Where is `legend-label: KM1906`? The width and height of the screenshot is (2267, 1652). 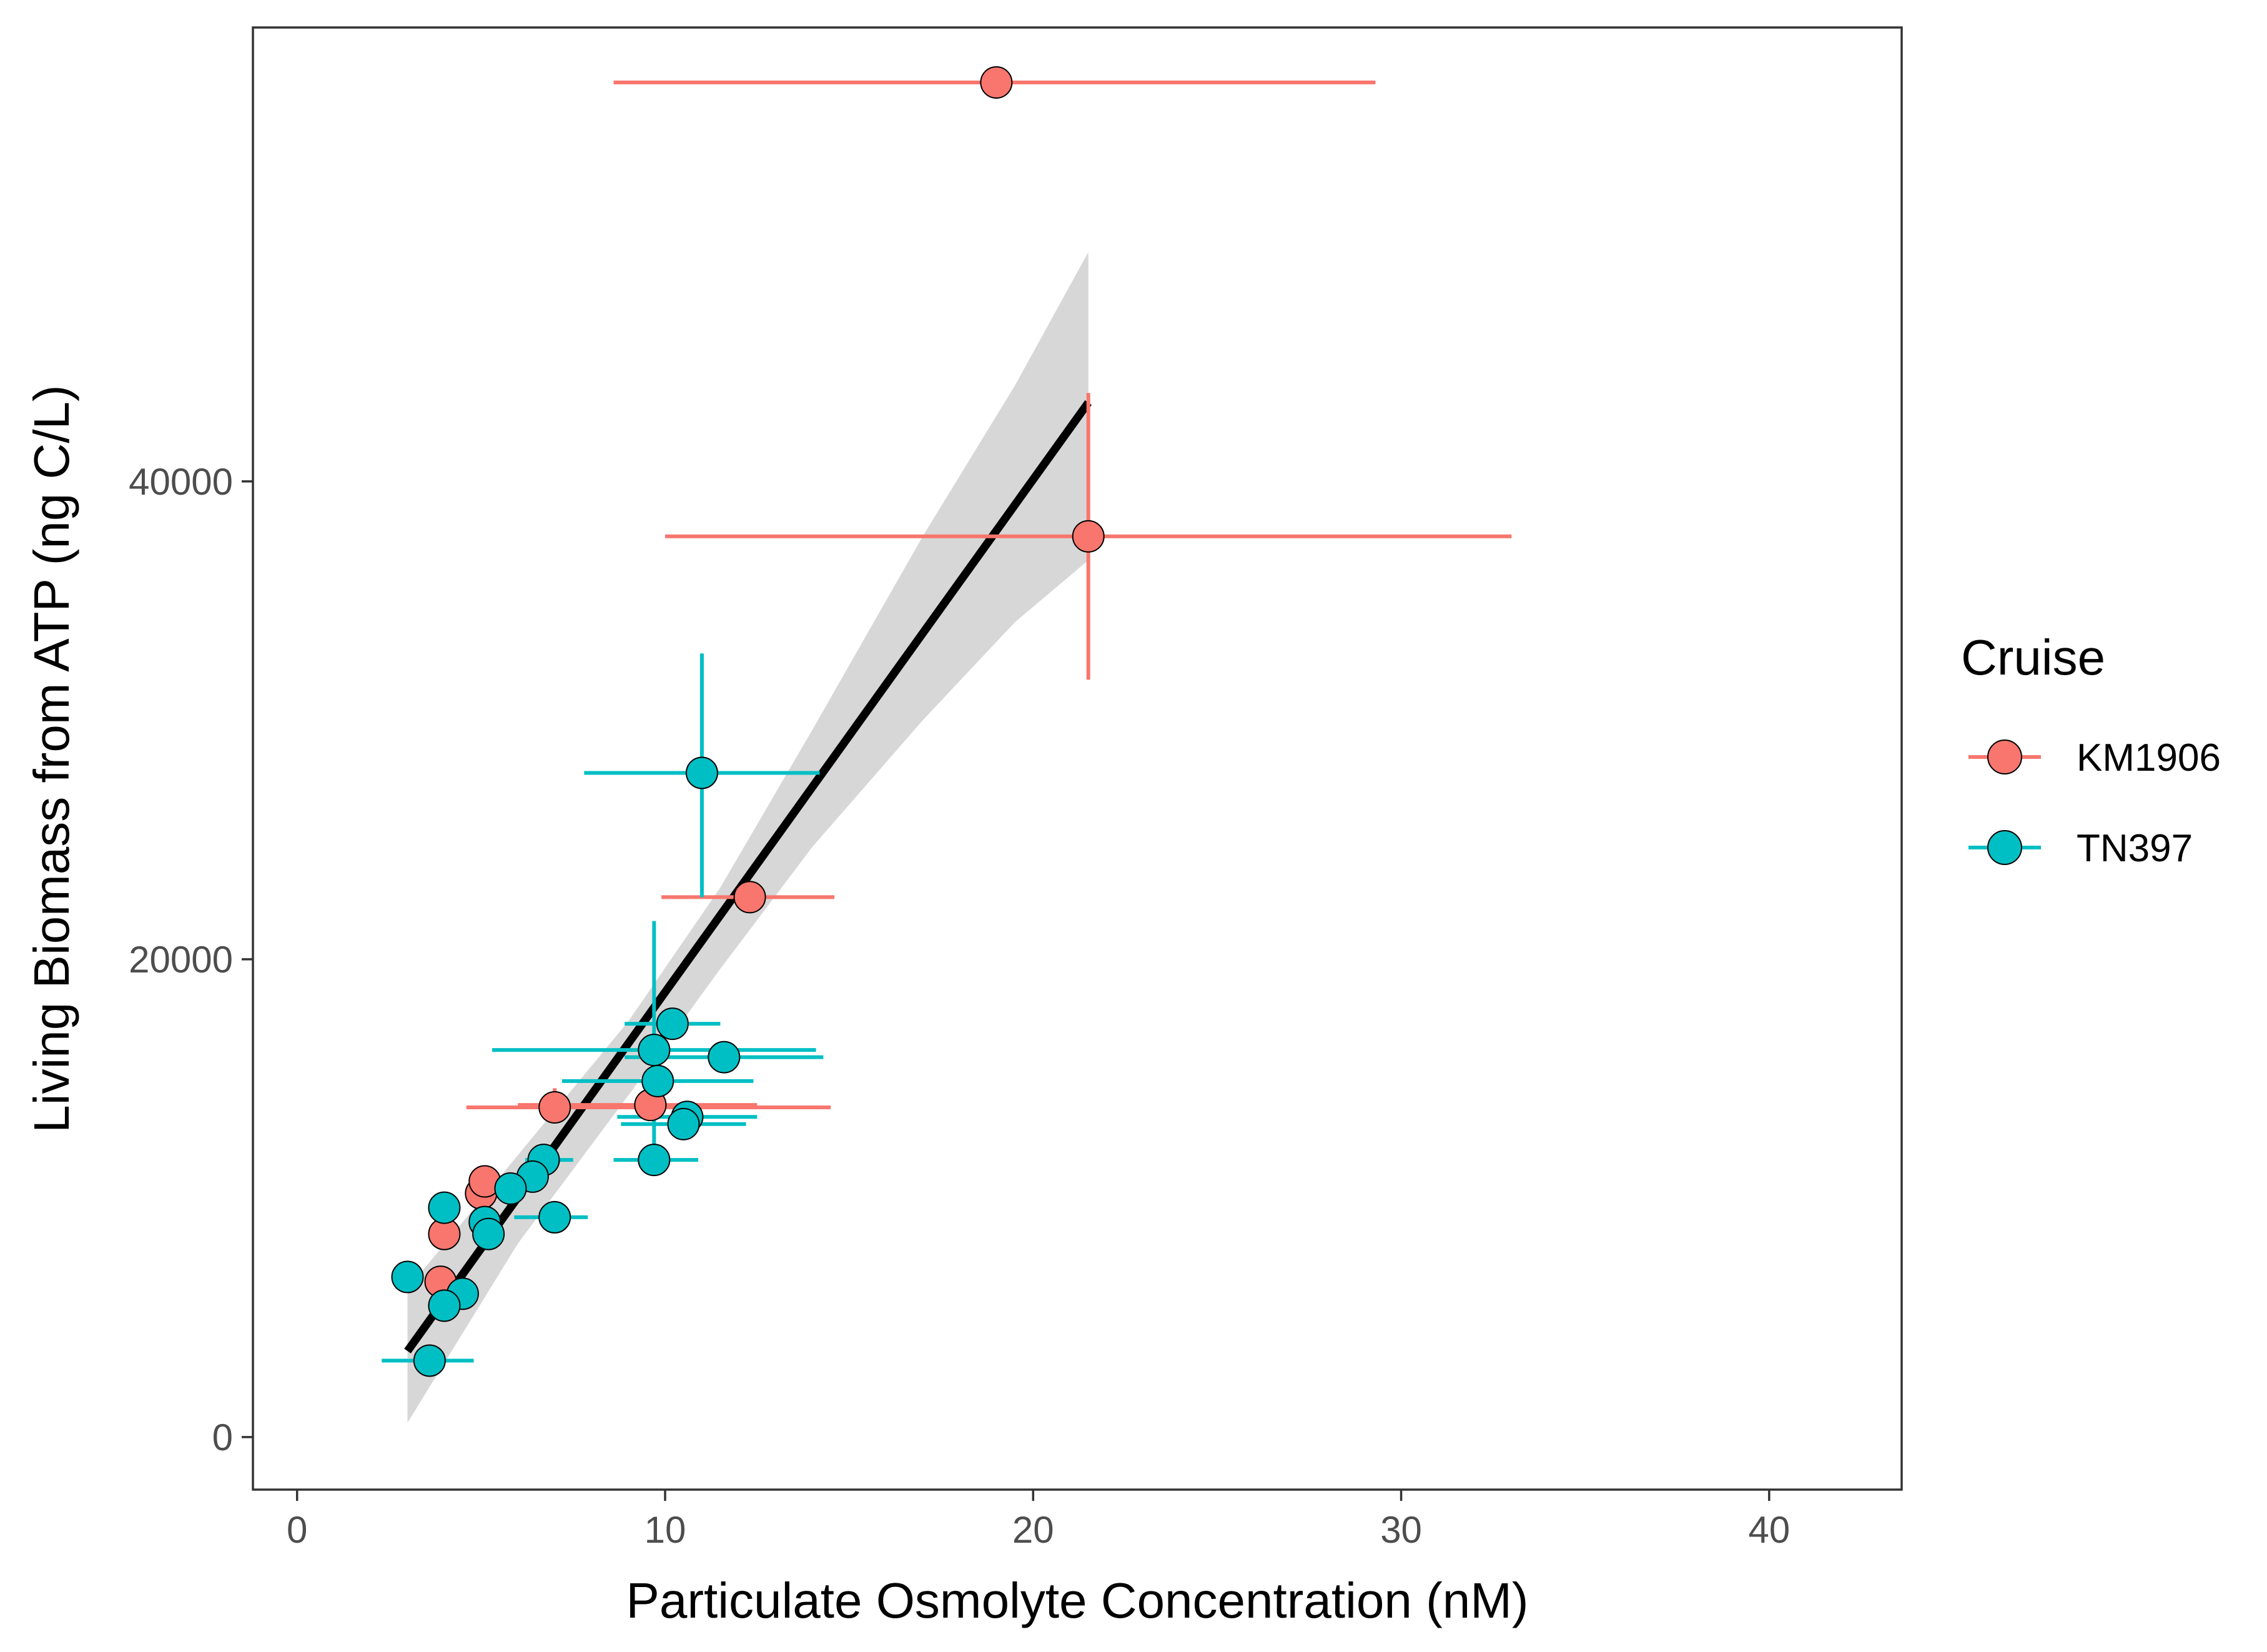
legend-label: KM1906 is located at coordinates (2149, 757).